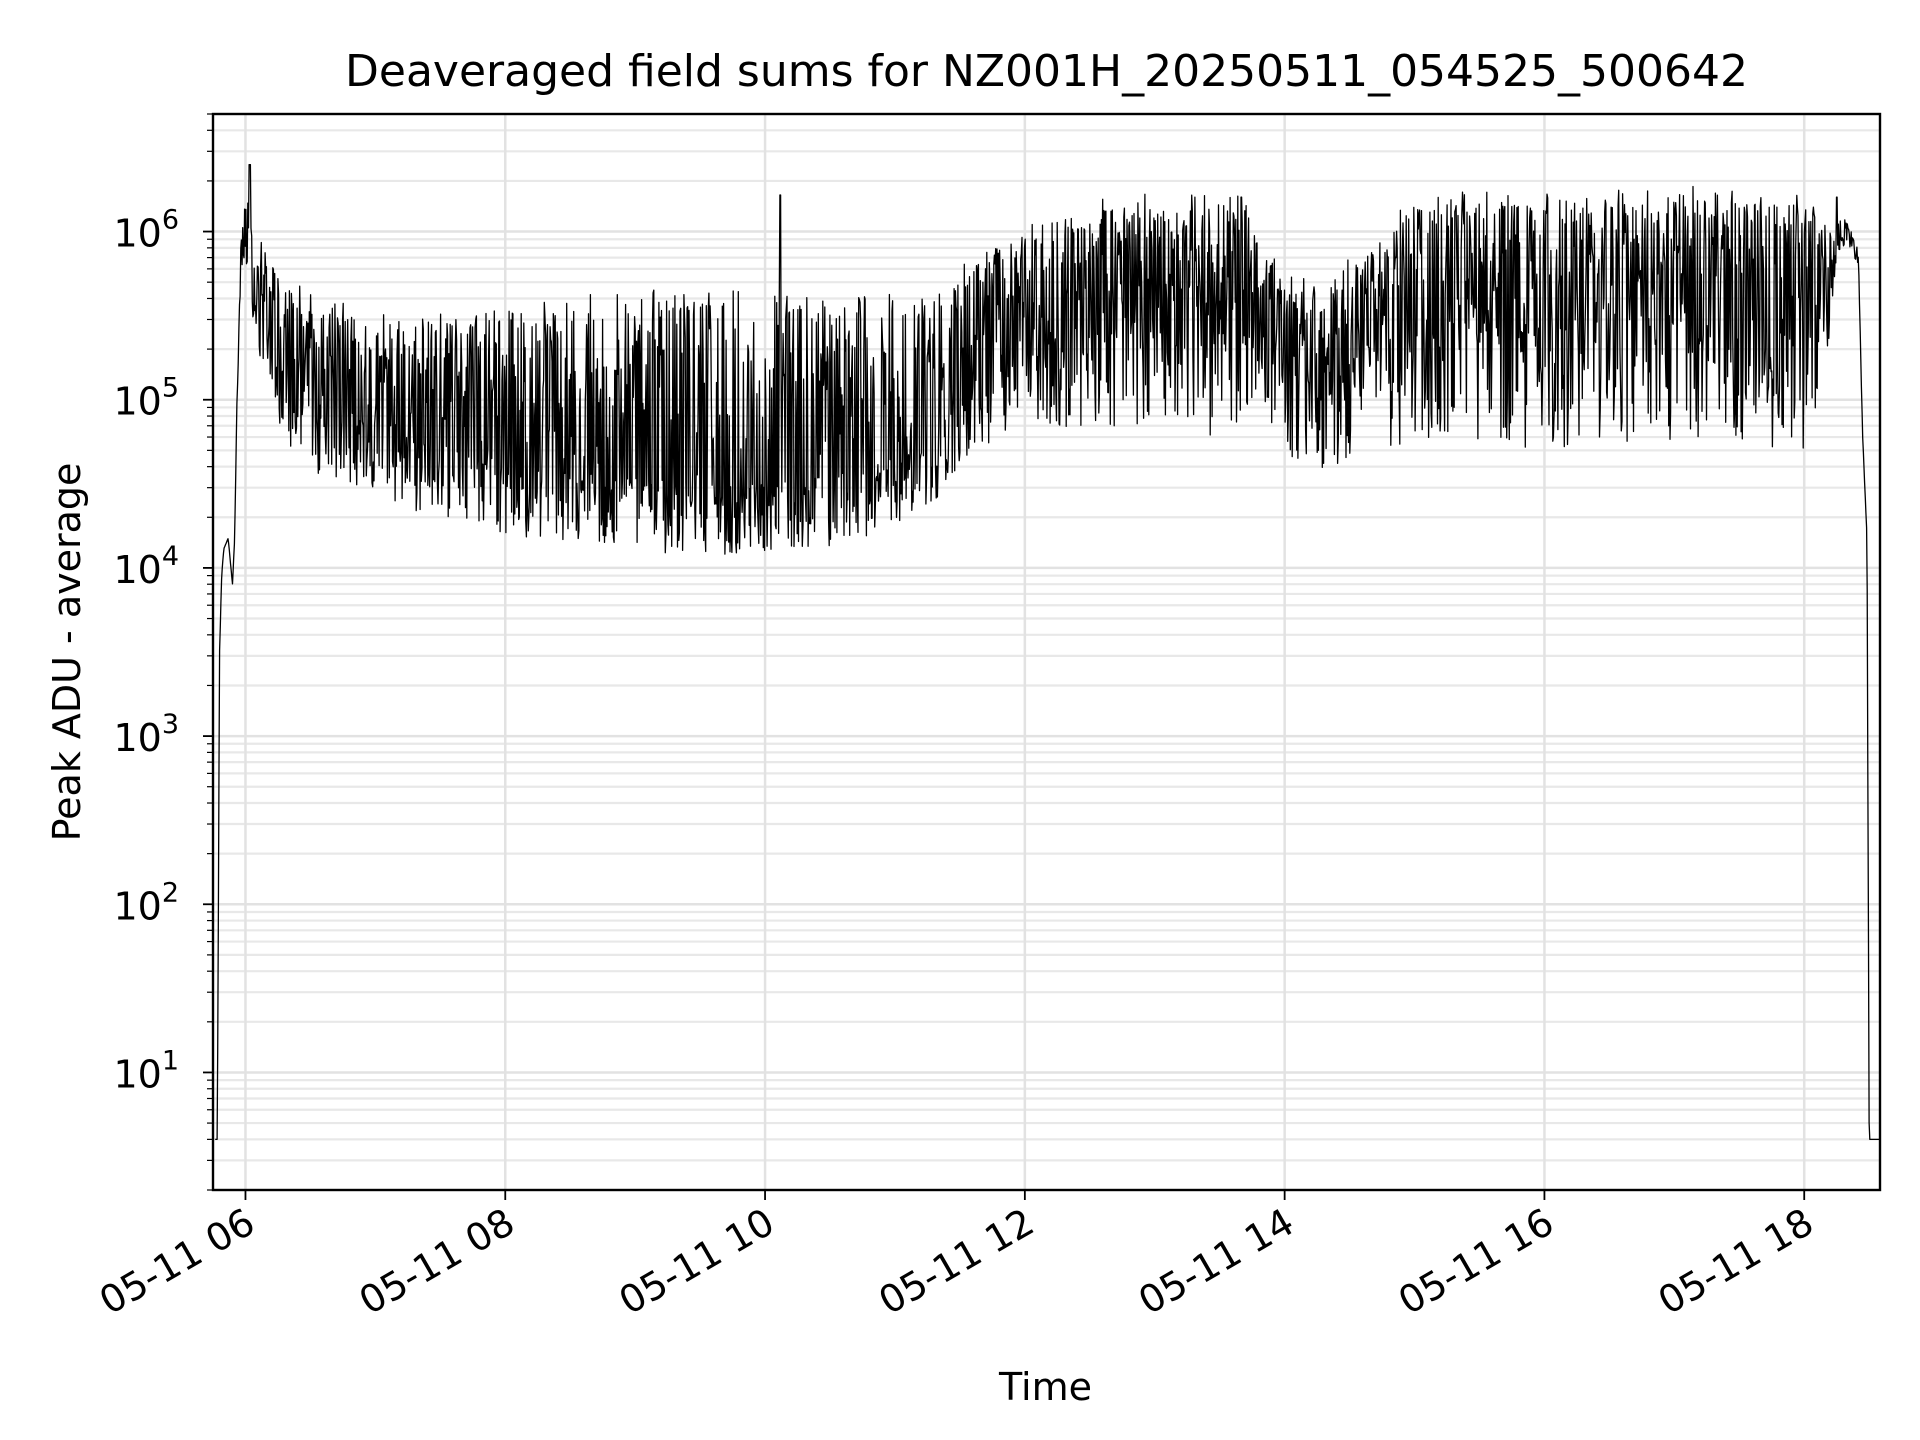  I want to click on x-tick-label: 05-11 14, so click(1216, 1262).